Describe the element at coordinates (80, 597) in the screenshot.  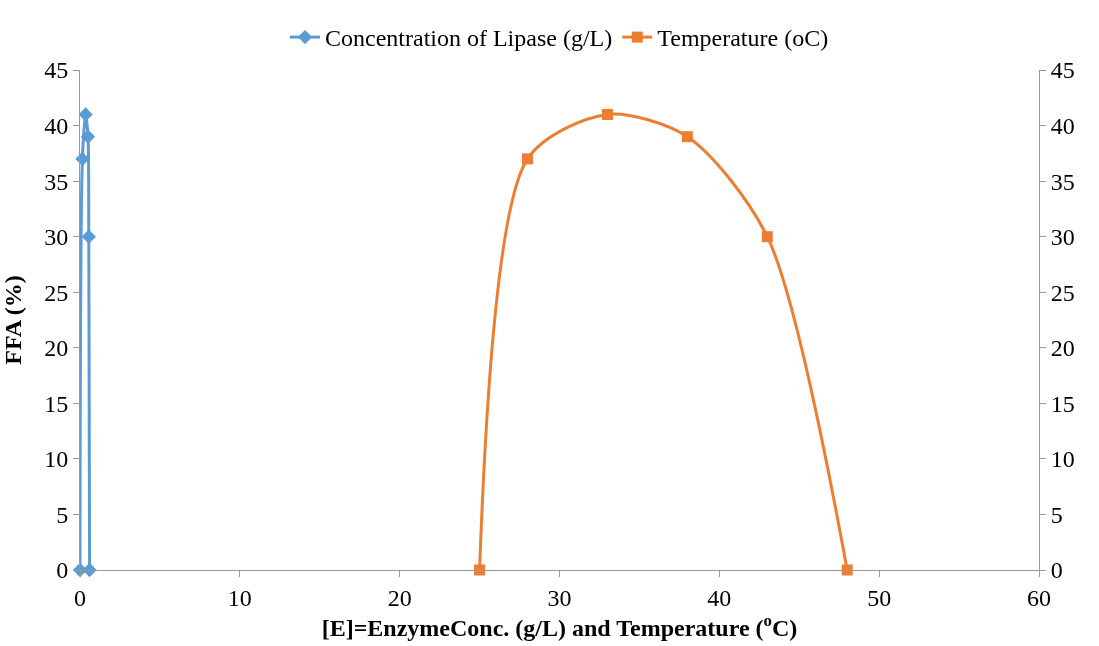
I see `x-tick-label: 0` at that location.